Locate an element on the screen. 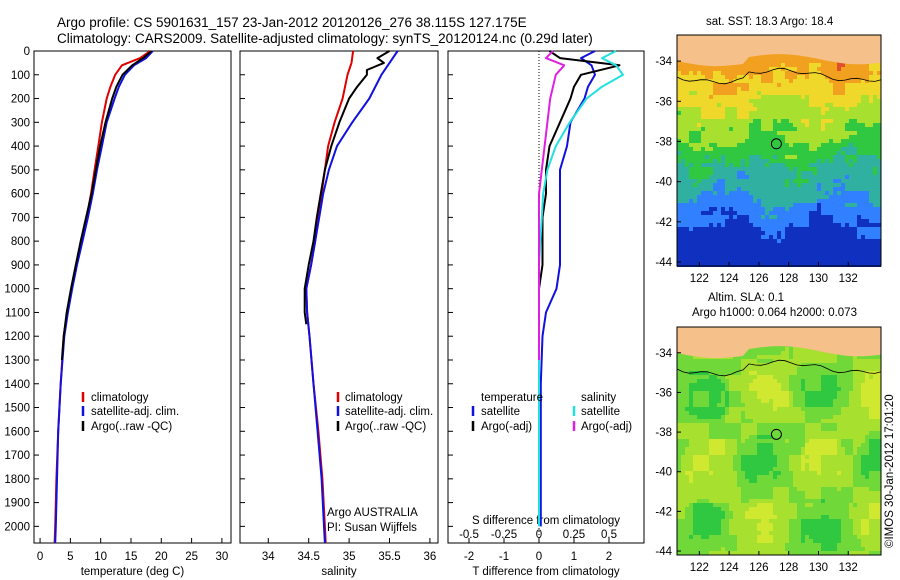 Image resolution: width=900 pixels, height=580 pixels. x2-tick-label: -0.5 is located at coordinates (469, 535).